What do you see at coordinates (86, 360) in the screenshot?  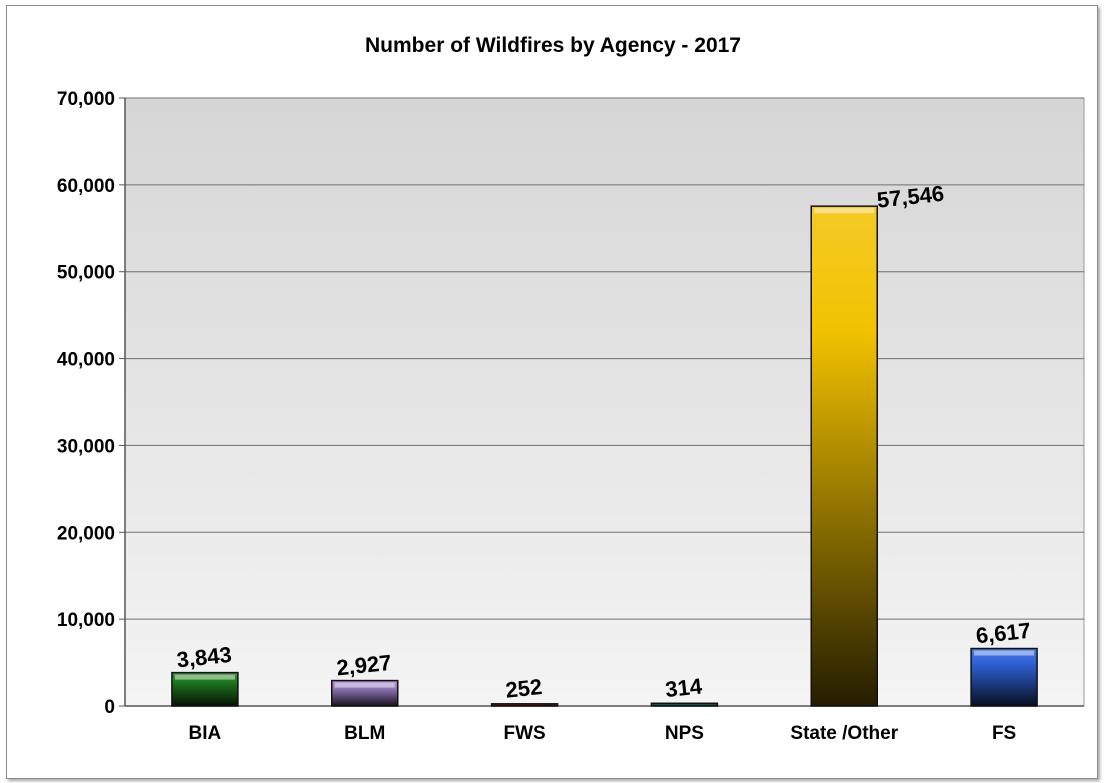 I see `y-tick-label: 40,000` at bounding box center [86, 360].